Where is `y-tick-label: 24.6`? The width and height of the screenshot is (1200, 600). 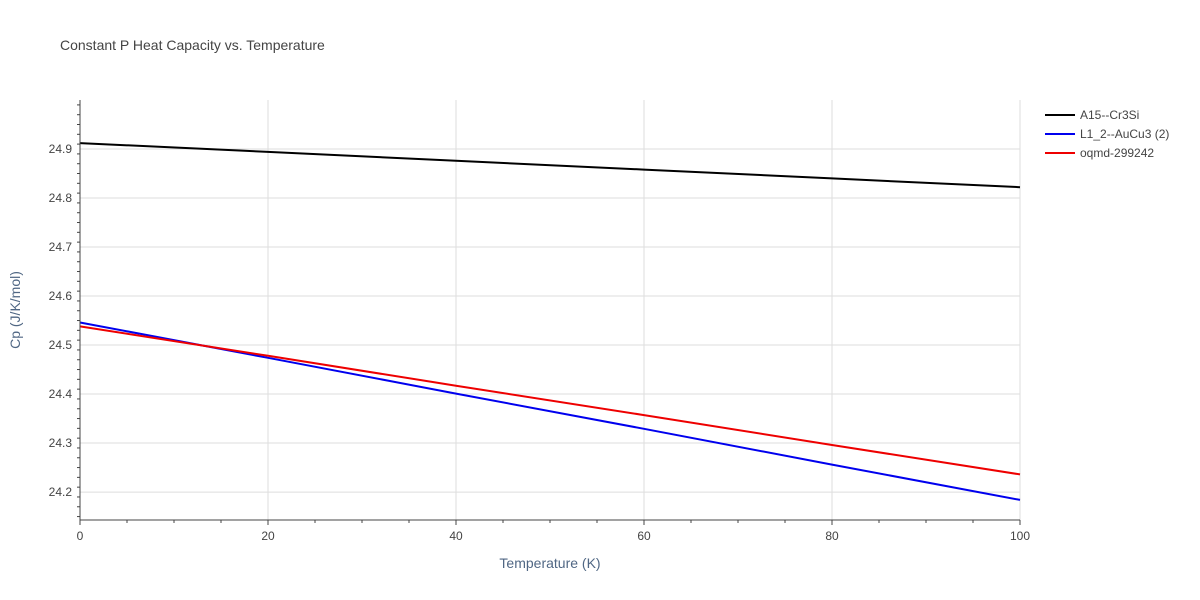 y-tick-label: 24.6 is located at coordinates (61, 296).